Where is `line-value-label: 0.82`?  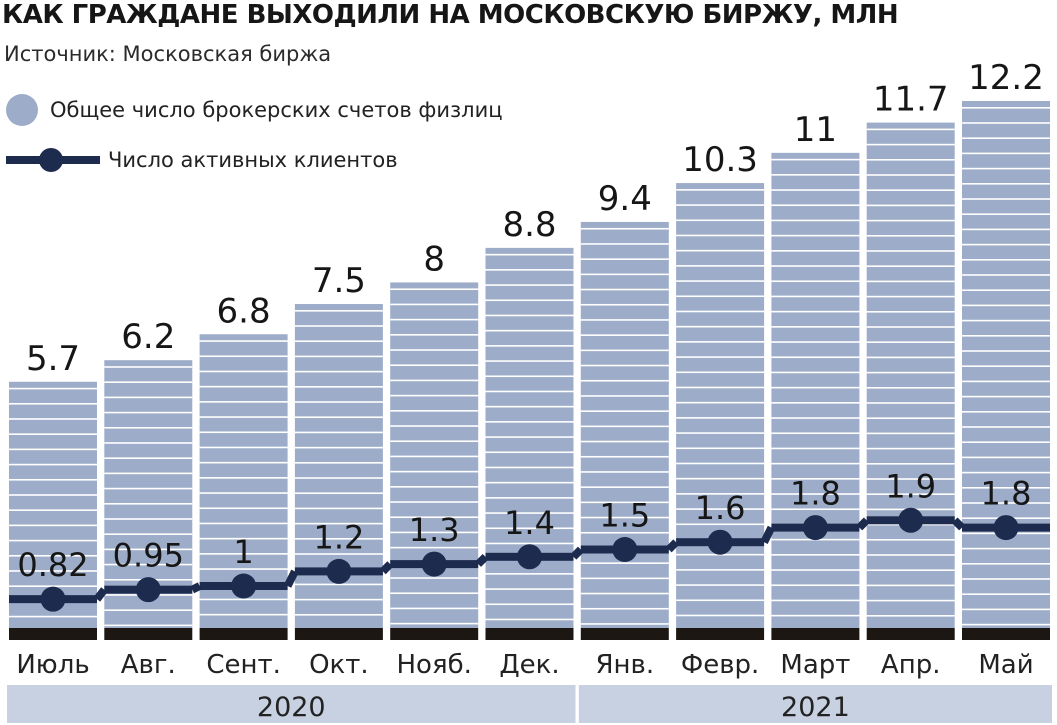
line-value-label: 0.82 is located at coordinates (52, 565).